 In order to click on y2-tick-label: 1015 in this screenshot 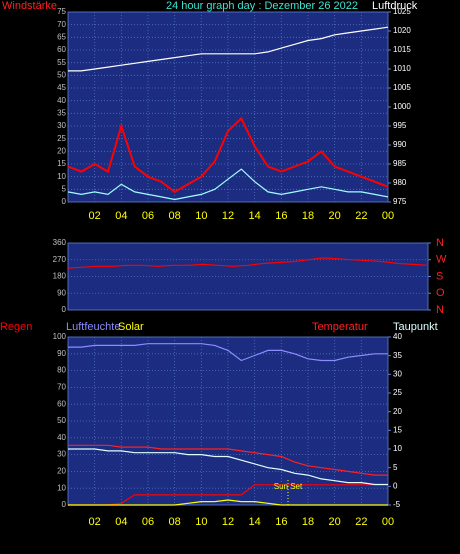, I will do `click(402, 49)`.